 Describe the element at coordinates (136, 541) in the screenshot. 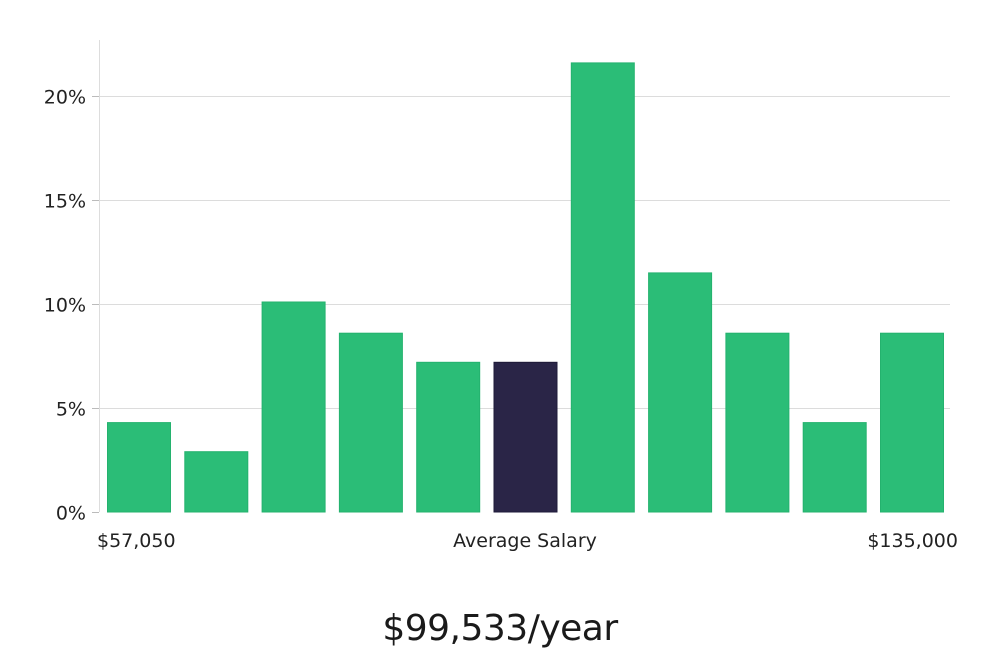

I see `x-min-label: $57,050` at that location.